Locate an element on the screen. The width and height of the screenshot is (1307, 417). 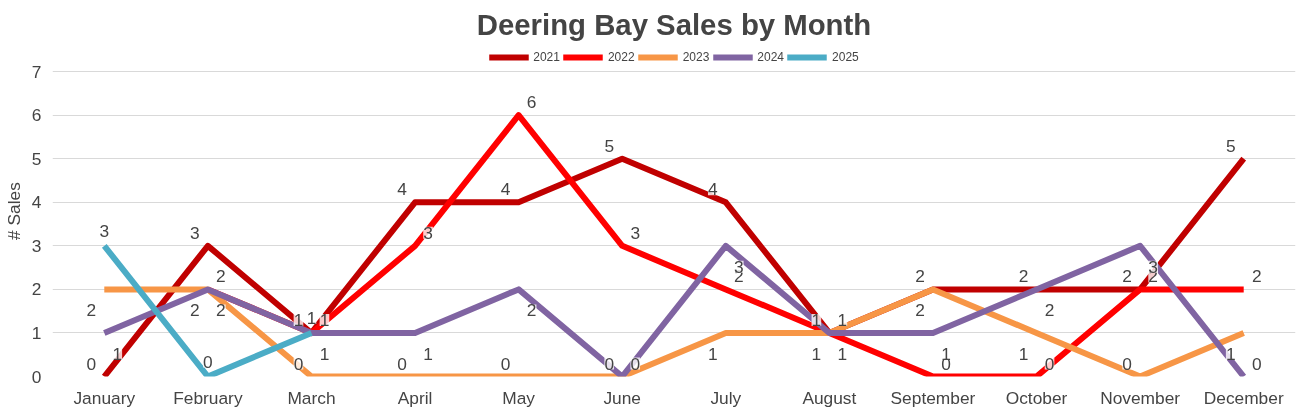
y-tick-label: 3 is located at coordinates (36, 245).